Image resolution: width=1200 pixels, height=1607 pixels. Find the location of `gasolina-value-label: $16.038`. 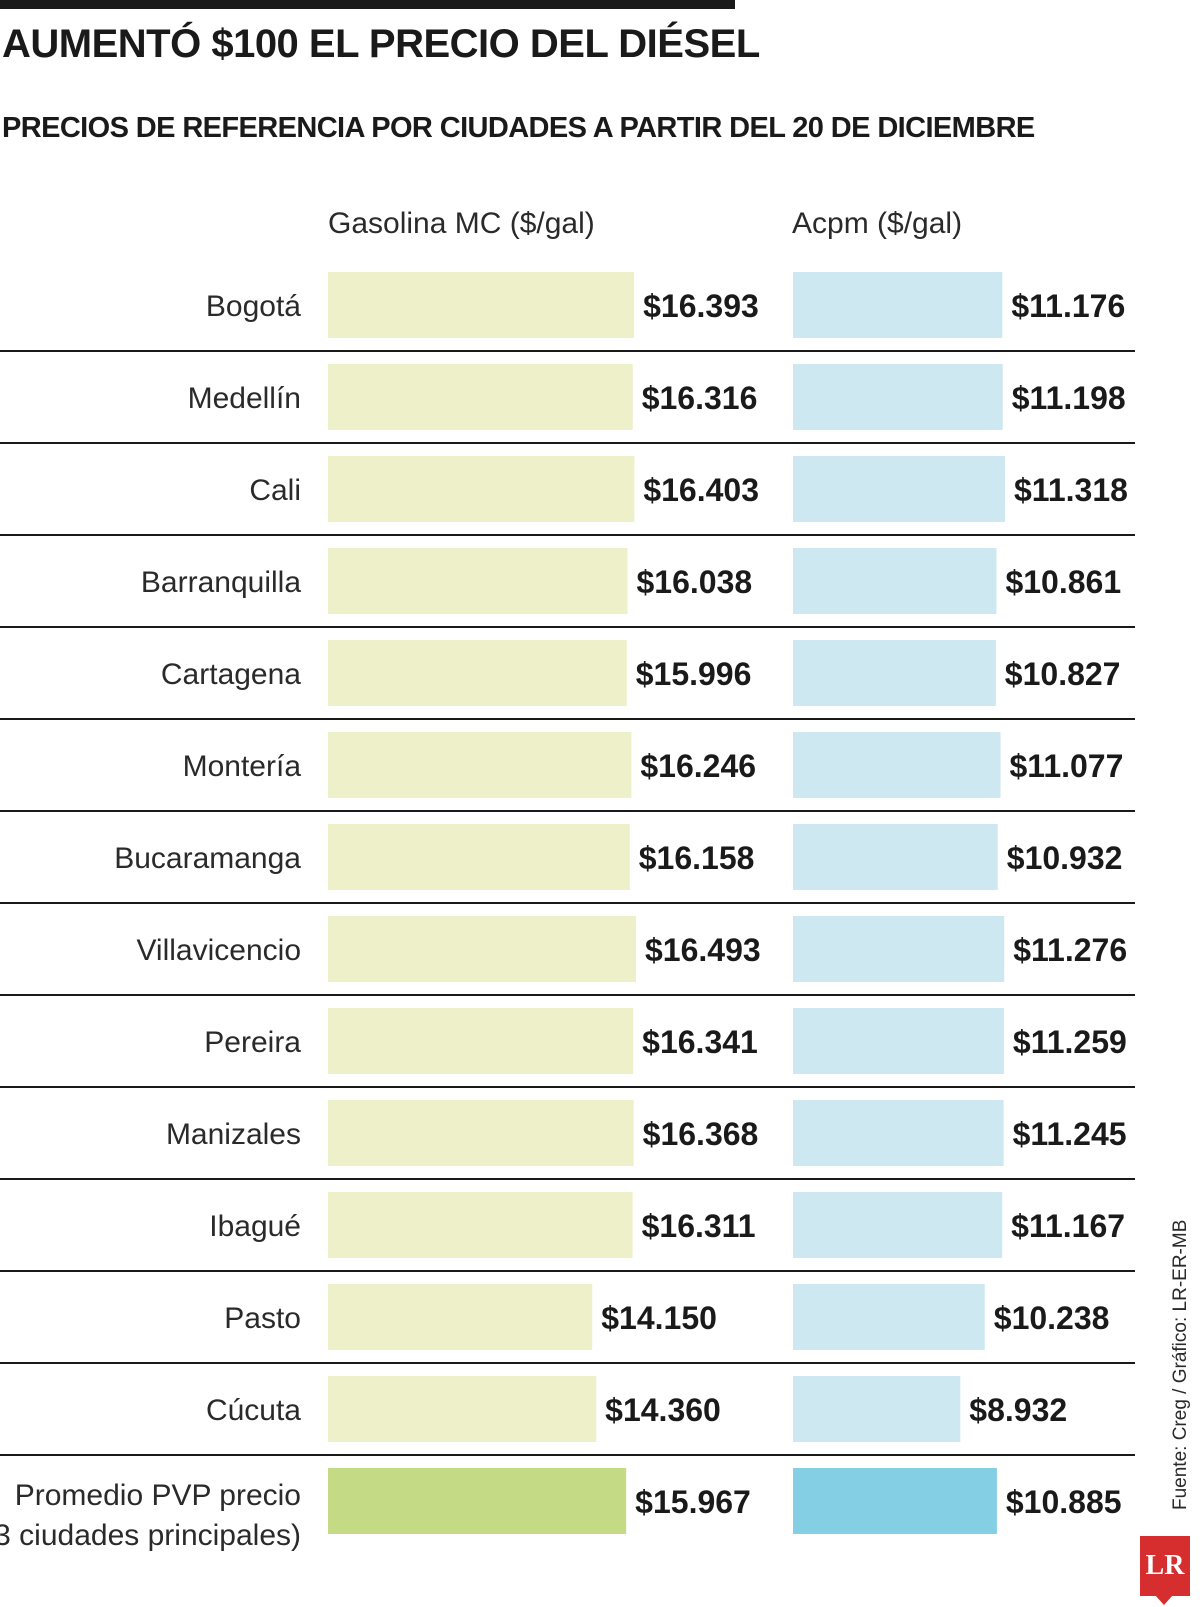

gasolina-value-label: $16.038 is located at coordinates (695, 582).